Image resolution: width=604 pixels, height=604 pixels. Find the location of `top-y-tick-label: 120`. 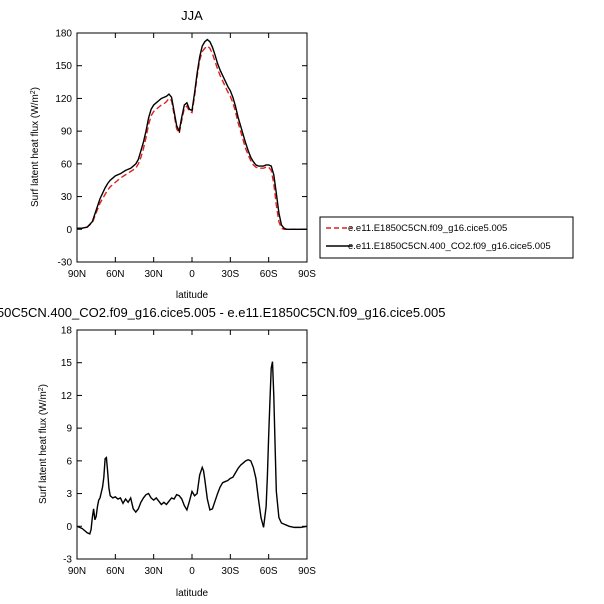

top-y-tick-label: 120 is located at coordinates (63, 99).